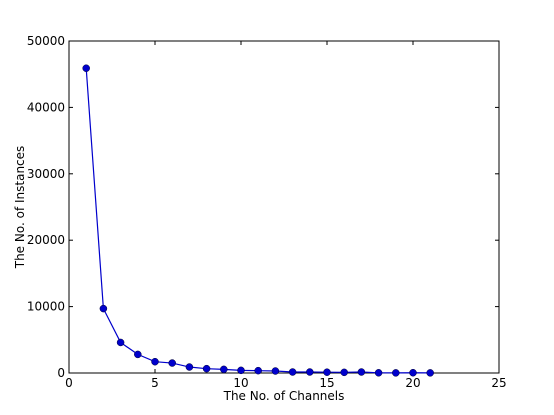  I want to click on x-tick-label: 25, so click(498, 383).